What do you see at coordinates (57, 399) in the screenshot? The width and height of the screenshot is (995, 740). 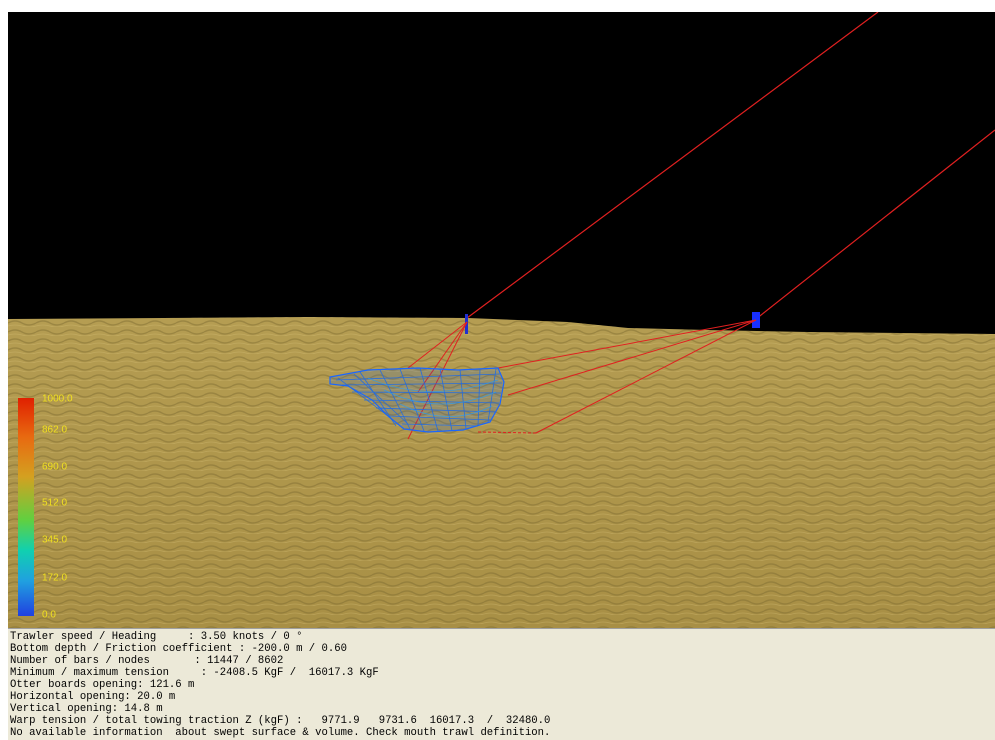 I see `scale-tick-label: 1000.0` at bounding box center [57, 399].